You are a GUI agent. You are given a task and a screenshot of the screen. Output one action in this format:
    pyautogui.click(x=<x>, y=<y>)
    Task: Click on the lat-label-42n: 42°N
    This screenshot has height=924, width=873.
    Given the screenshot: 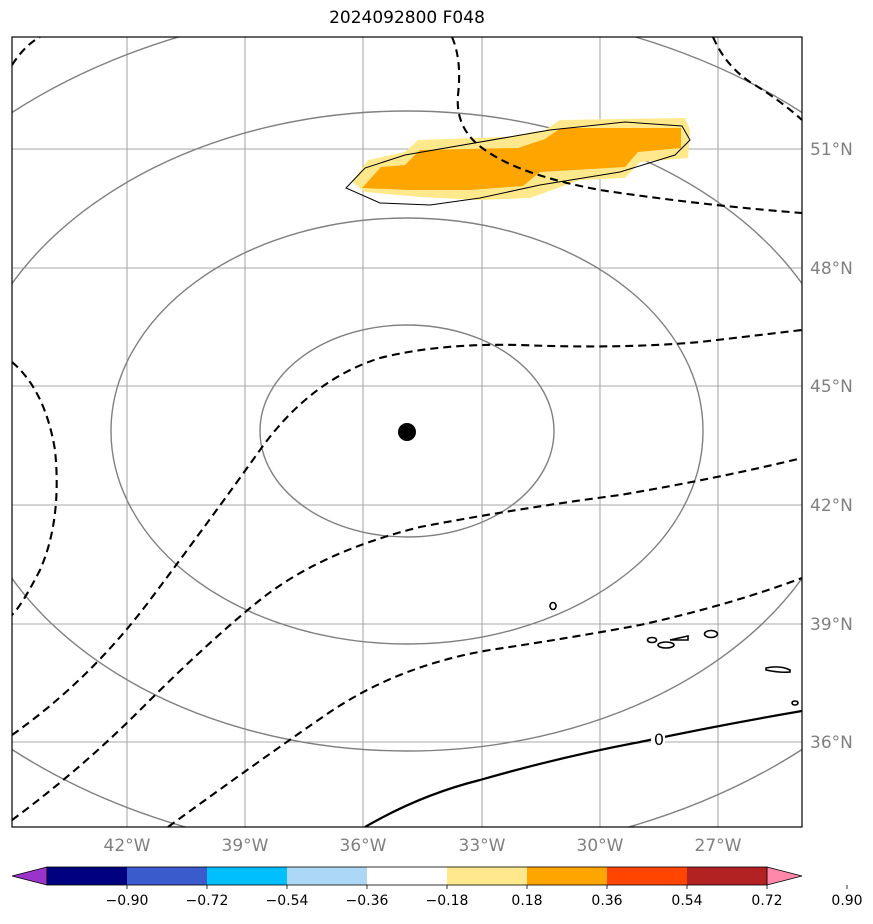 What is the action you would take?
    pyautogui.click(x=831, y=506)
    